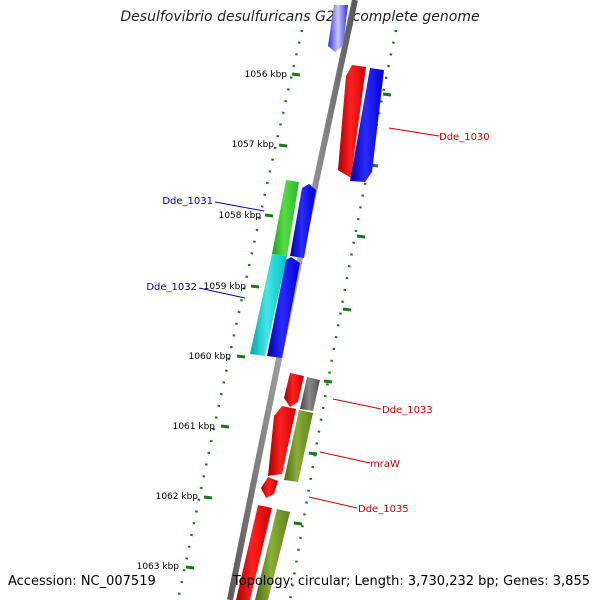  Describe the element at coordinates (225, 287) in the screenshot. I see `tick-label: 1059 kbp` at that location.